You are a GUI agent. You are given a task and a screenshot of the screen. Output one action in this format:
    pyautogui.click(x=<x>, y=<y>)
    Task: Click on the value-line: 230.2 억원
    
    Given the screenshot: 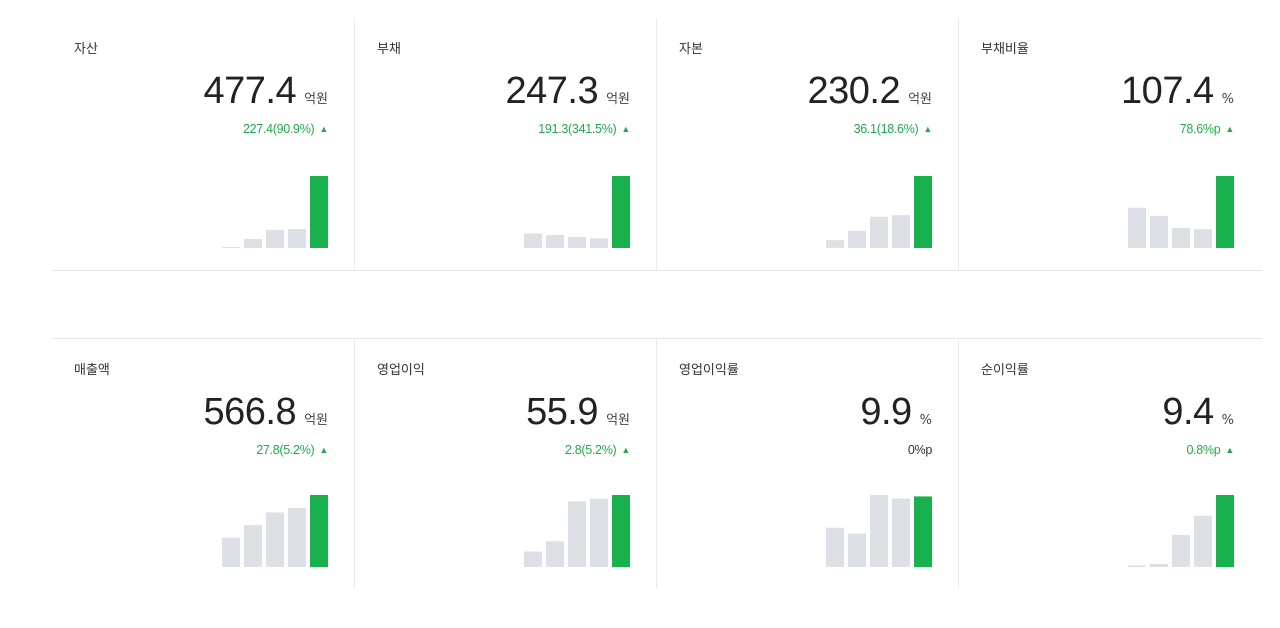 What is the action you would take?
    pyautogui.click(x=869, y=91)
    